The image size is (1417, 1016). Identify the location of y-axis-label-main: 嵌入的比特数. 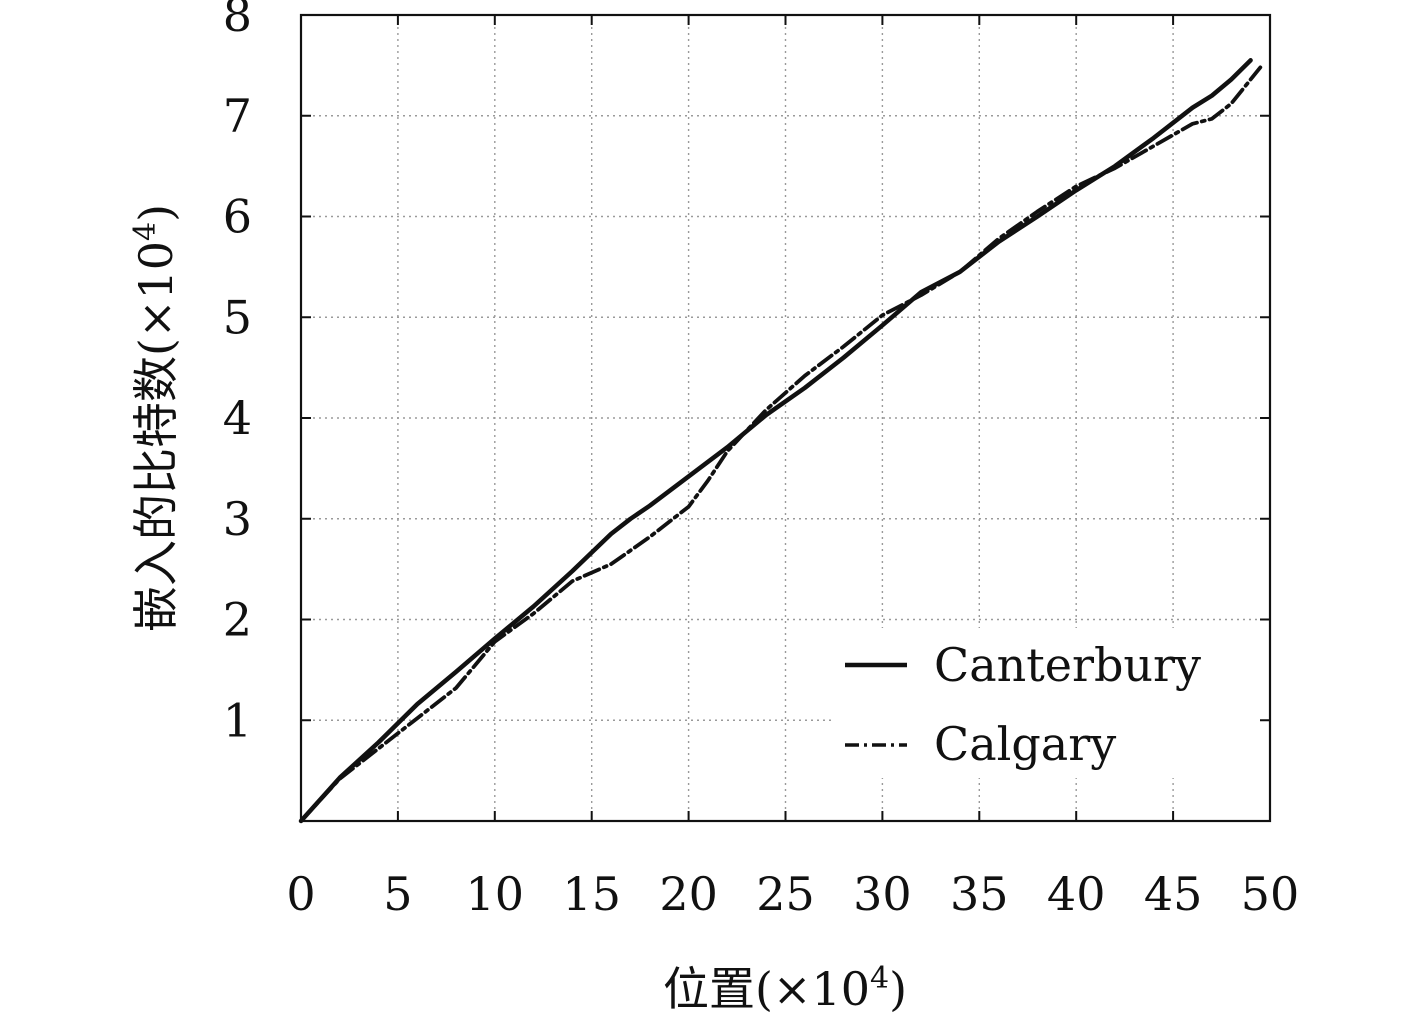
(156, 494).